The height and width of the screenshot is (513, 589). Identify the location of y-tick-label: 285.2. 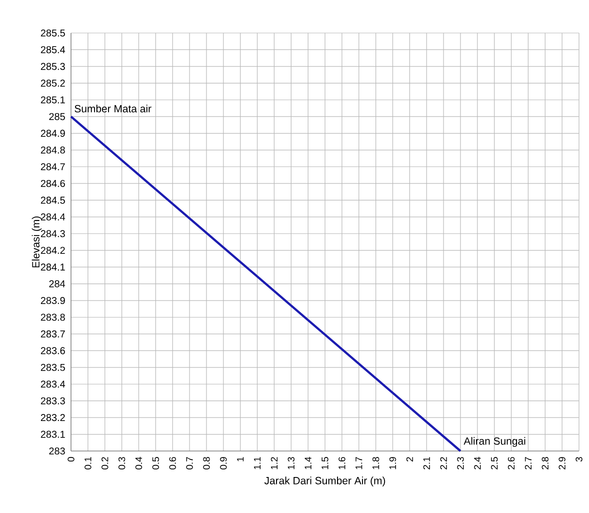
(52, 83).